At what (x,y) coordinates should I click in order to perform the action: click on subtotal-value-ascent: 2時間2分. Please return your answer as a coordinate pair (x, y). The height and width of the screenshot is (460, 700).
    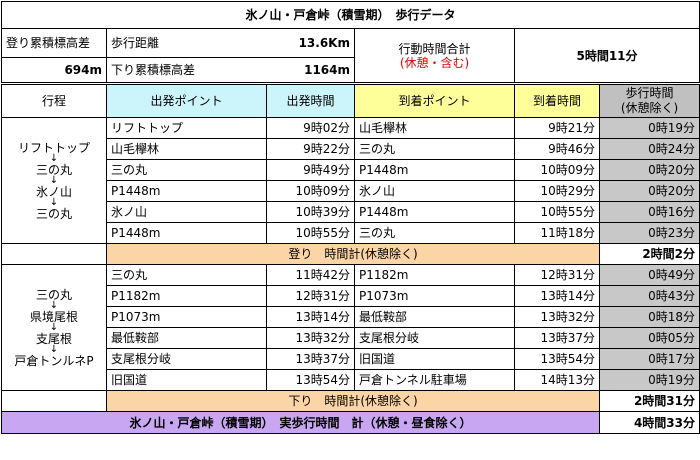
    Looking at the image, I should click on (649, 254).